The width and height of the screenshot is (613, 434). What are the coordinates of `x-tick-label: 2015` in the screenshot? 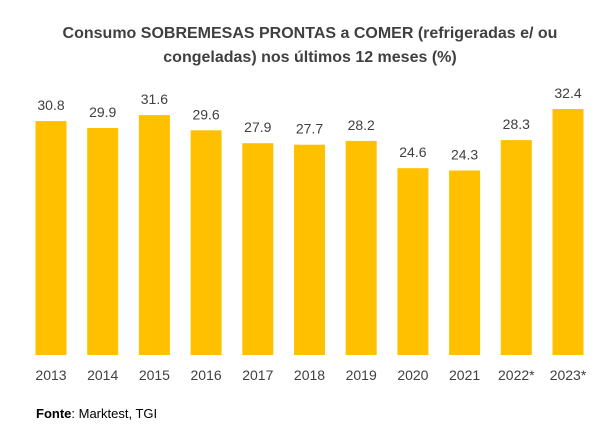 It's located at (154, 375).